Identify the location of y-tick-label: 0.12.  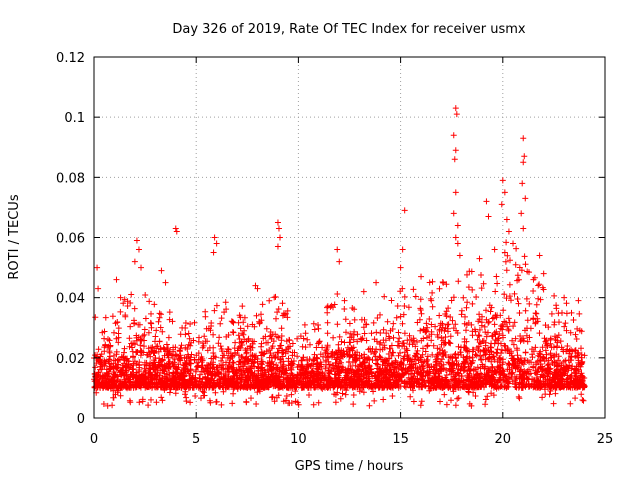
(70, 58).